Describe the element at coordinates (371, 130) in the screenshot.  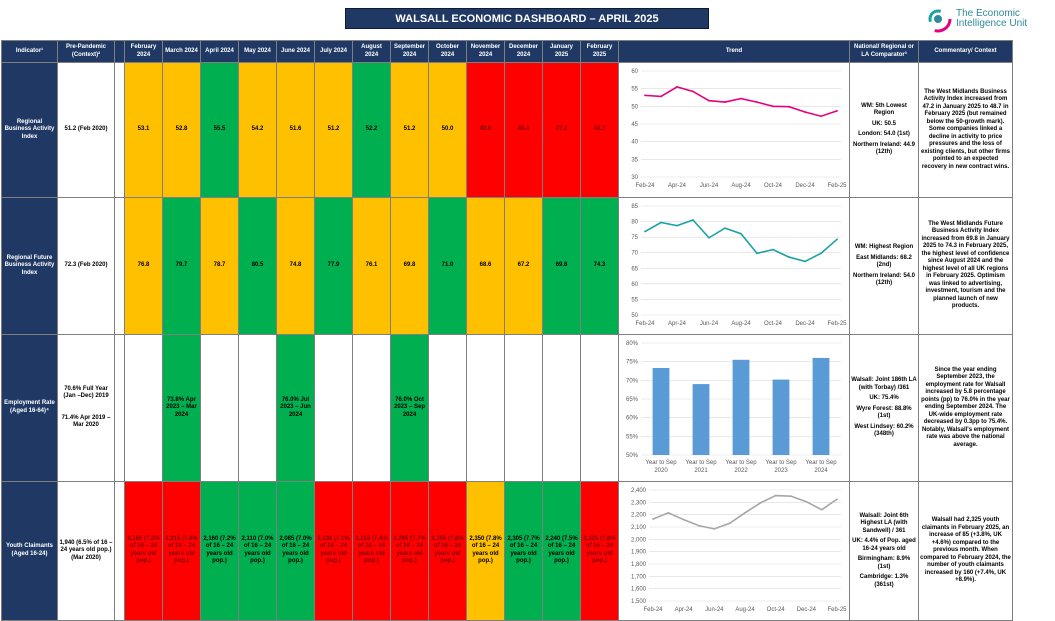
I see `month-cell: 52.2` at that location.